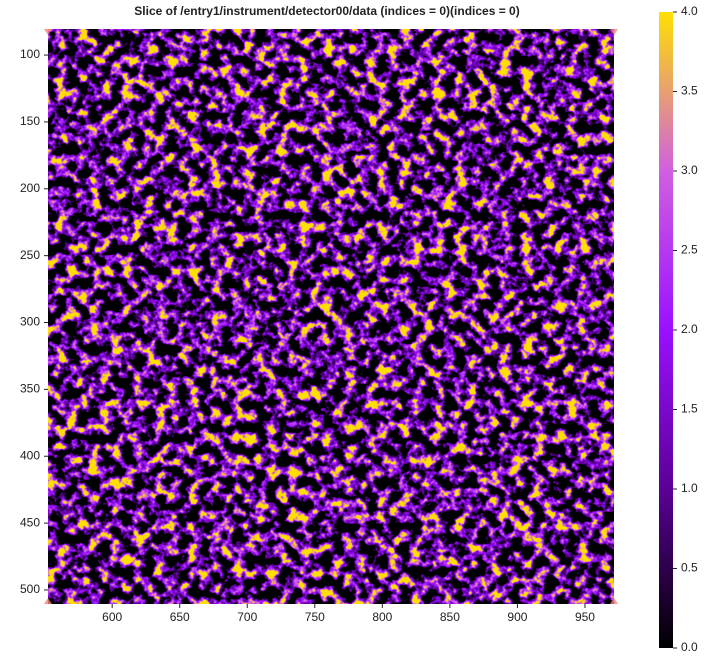 The image size is (705, 661). Describe the element at coordinates (30, 121) in the screenshot. I see `y-tick-label: 150` at that location.